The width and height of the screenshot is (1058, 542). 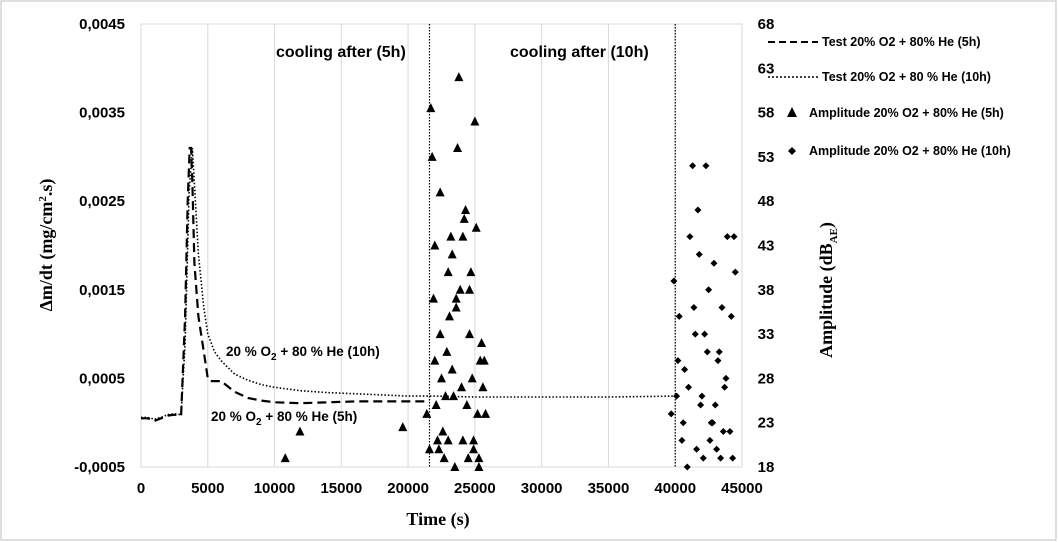 What do you see at coordinates (275, 488) in the screenshot?
I see `x-tick-label: 10000` at bounding box center [275, 488].